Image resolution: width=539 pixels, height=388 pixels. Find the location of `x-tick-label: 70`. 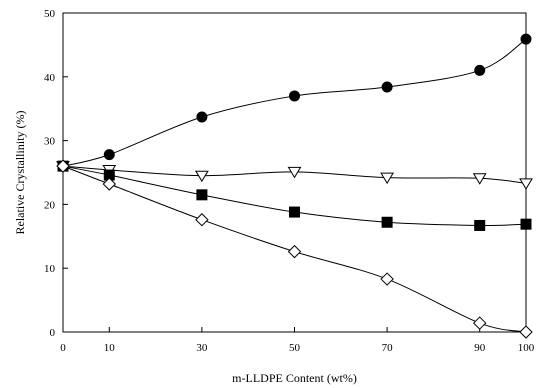

x-tick-label: 70 is located at coordinates (388, 348).